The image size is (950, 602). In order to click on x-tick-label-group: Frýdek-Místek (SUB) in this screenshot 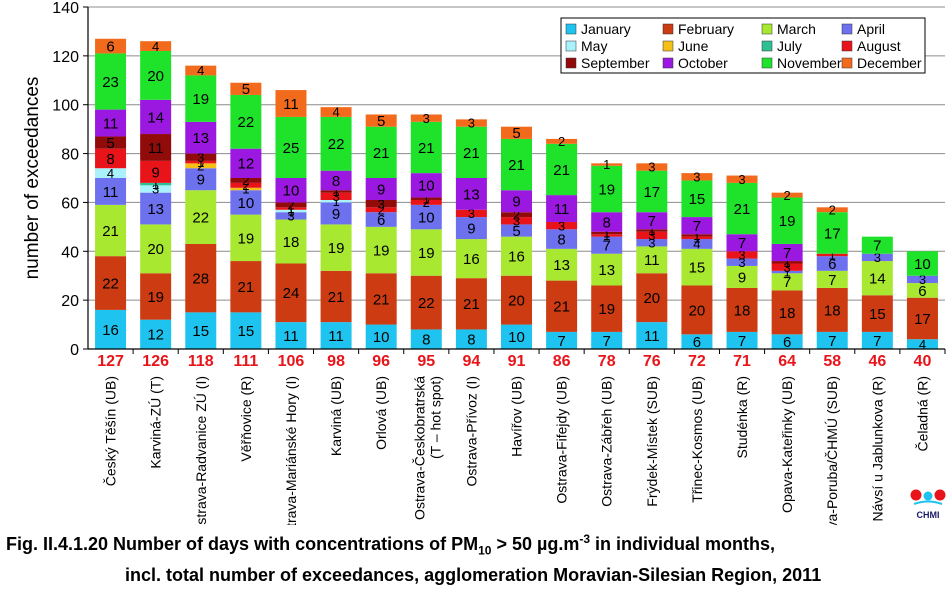, I will do `click(652, 441)`.